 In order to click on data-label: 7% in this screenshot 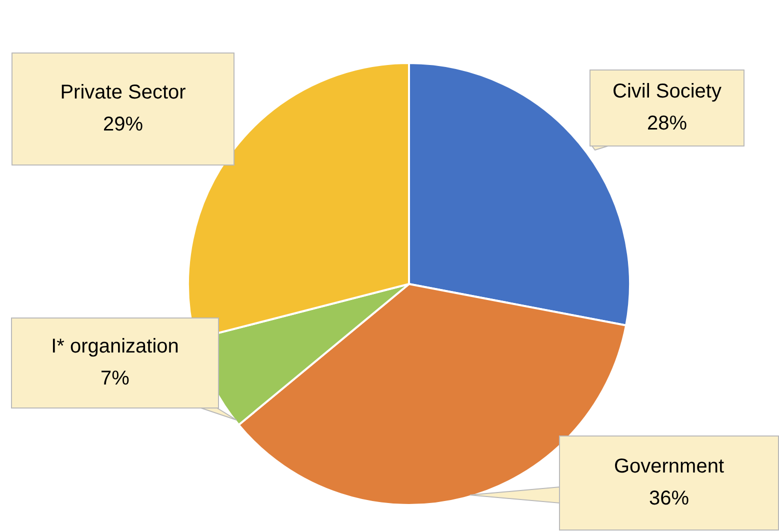, I will do `click(115, 379)`.